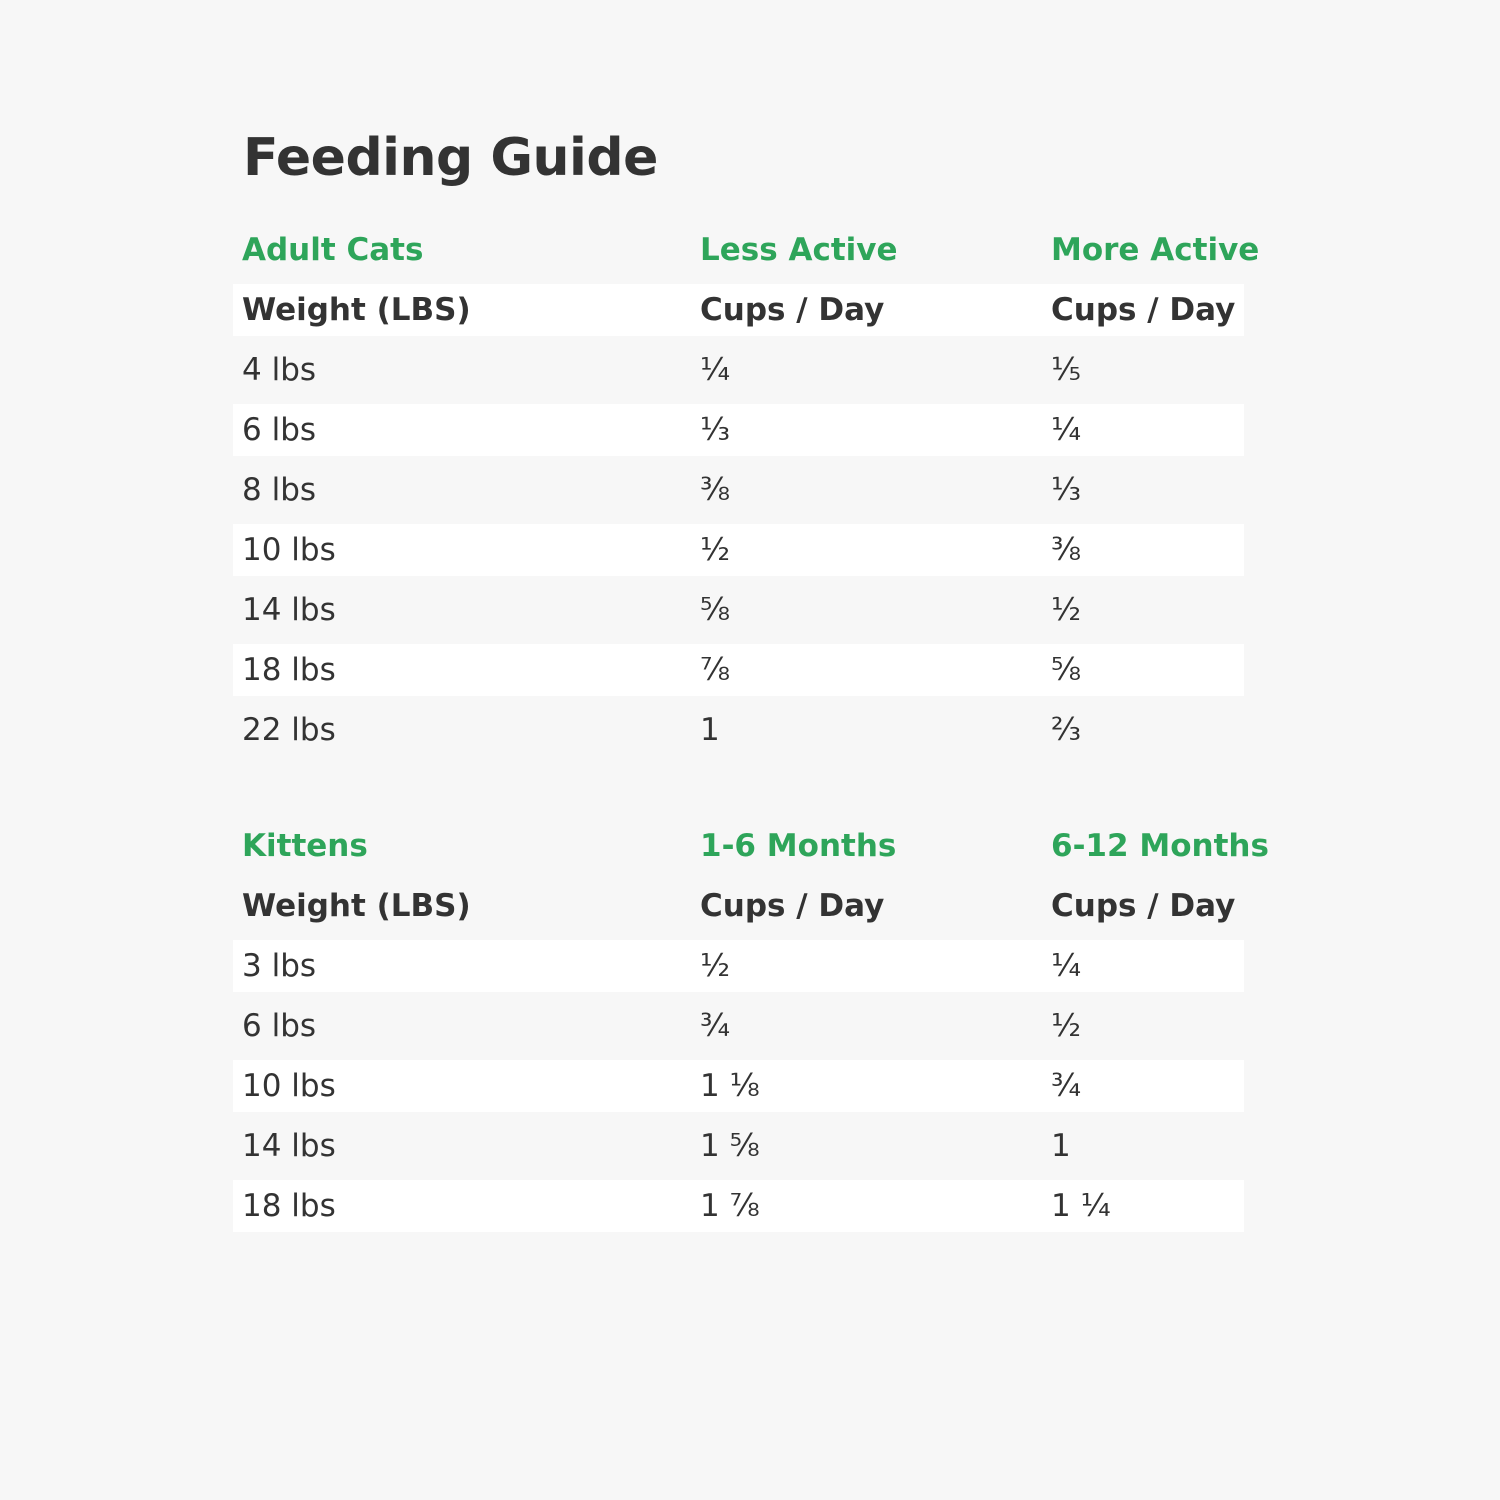 This screenshot has width=1500, height=1500. I want to click on data-row: 10 lbs ½ ⅜, so click(738, 550).